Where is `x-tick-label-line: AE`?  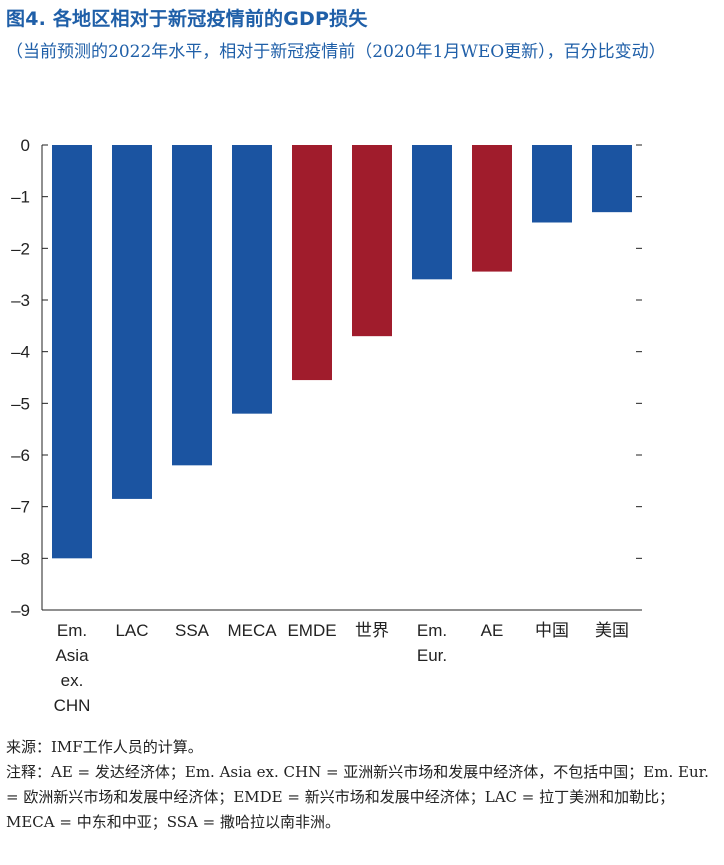 x-tick-label-line: AE is located at coordinates (492, 630).